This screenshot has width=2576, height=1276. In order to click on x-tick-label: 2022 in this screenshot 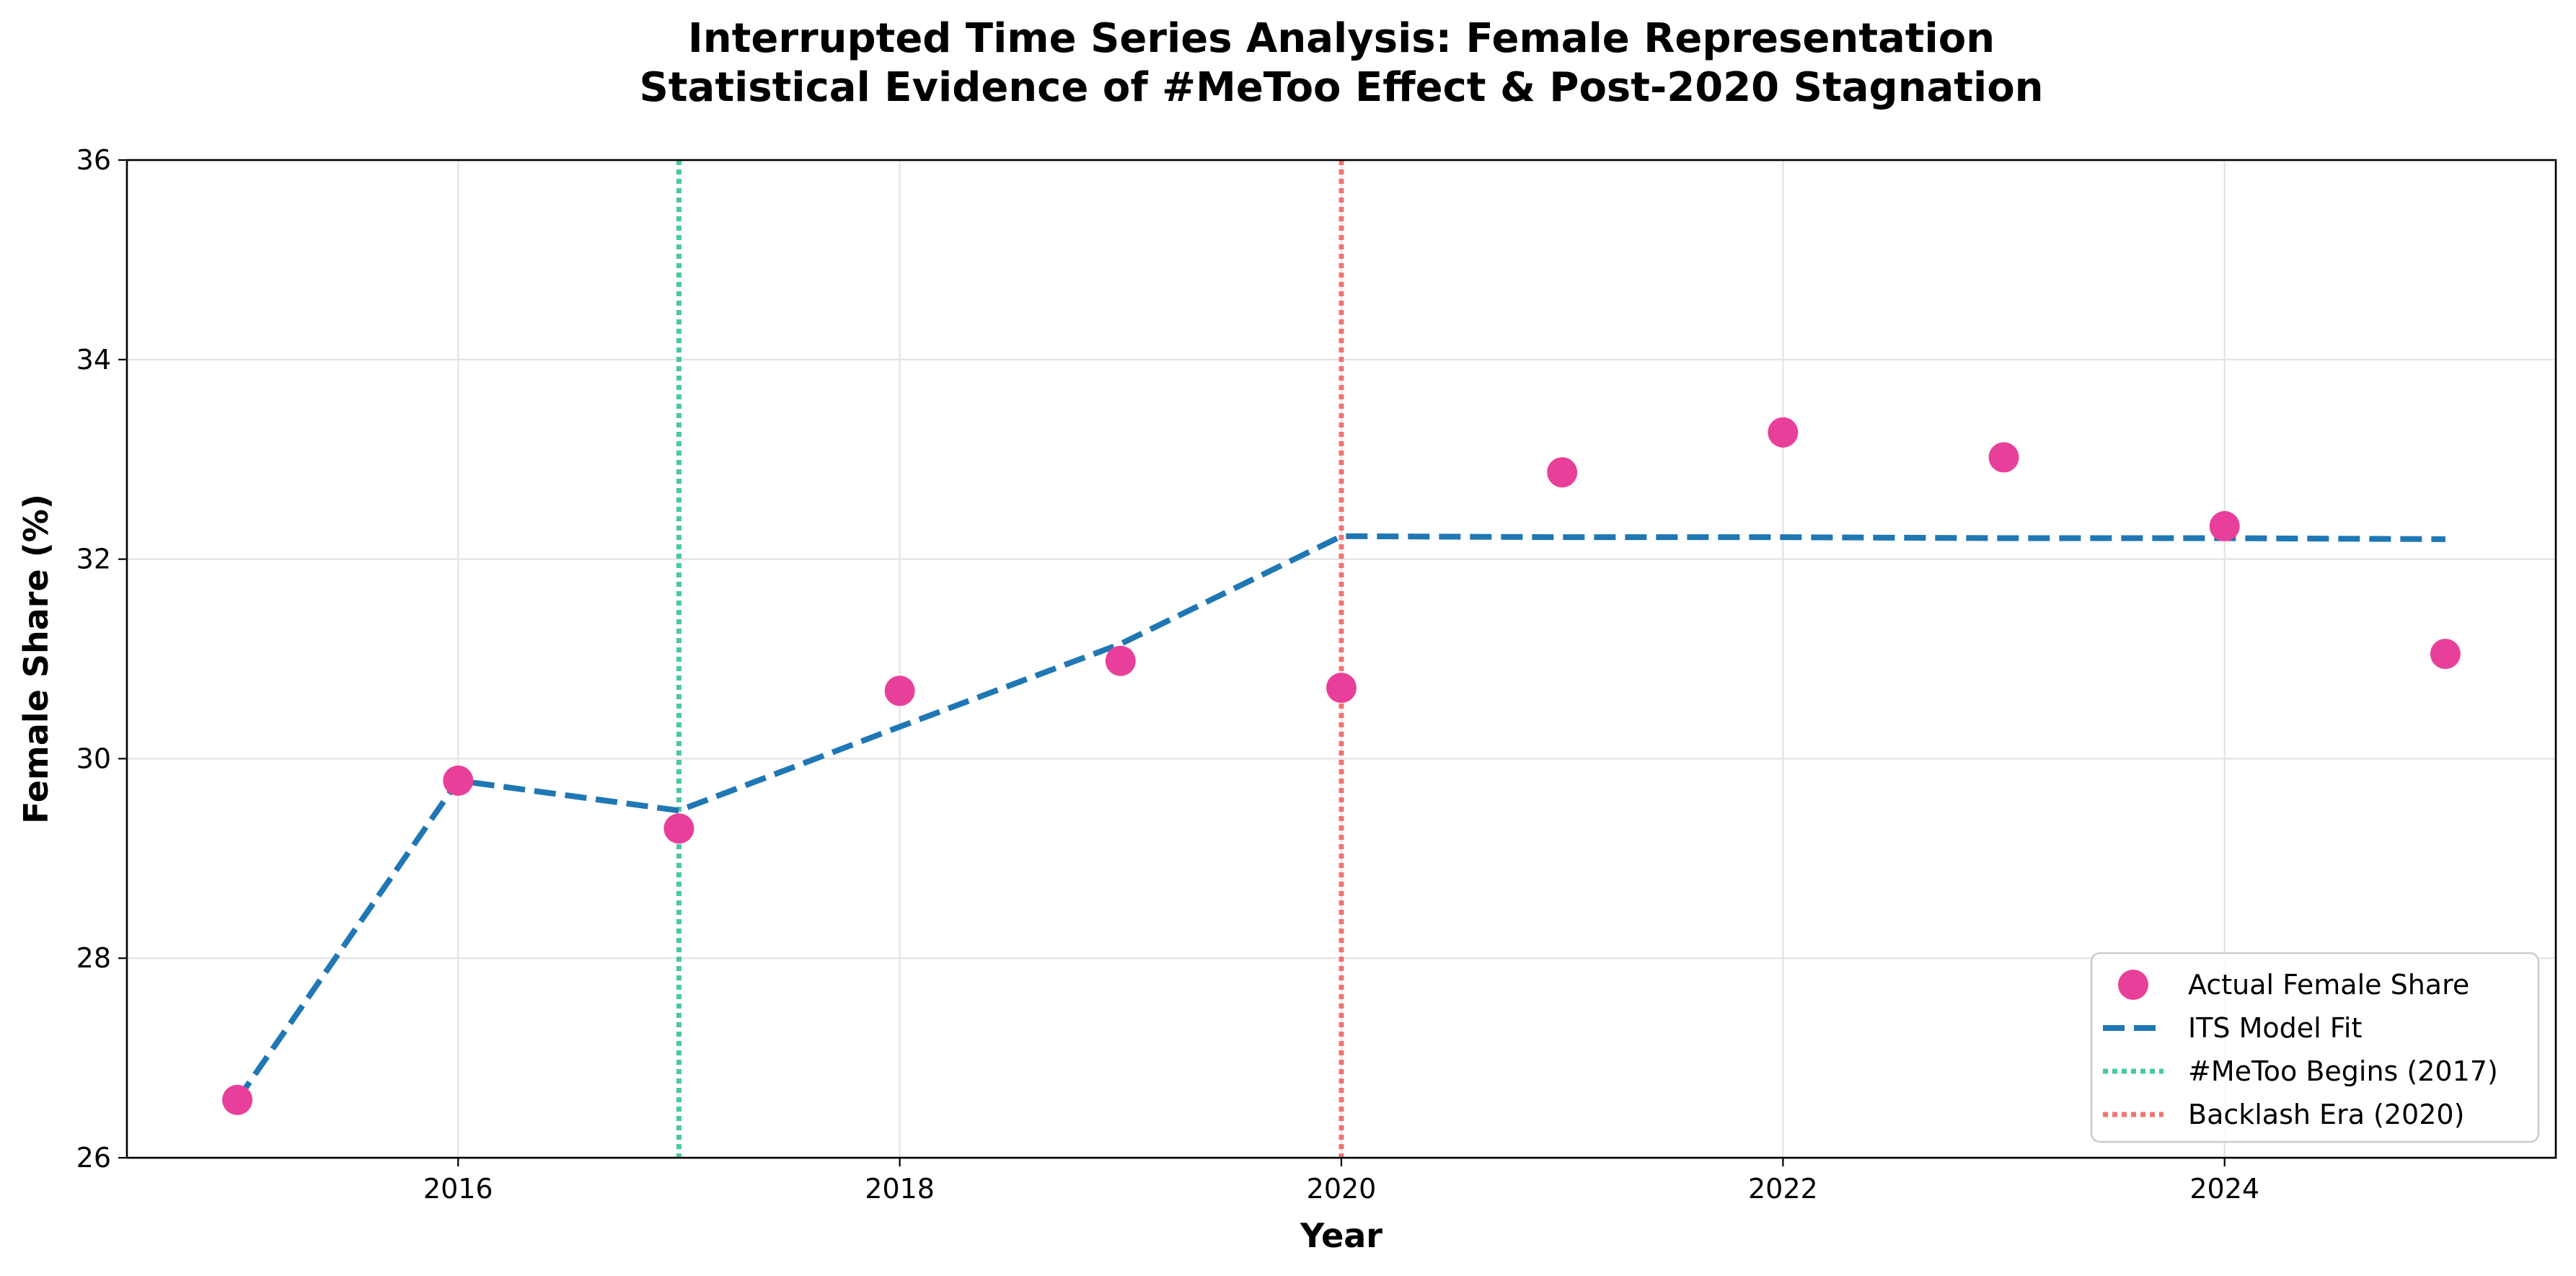, I will do `click(1783, 1189)`.